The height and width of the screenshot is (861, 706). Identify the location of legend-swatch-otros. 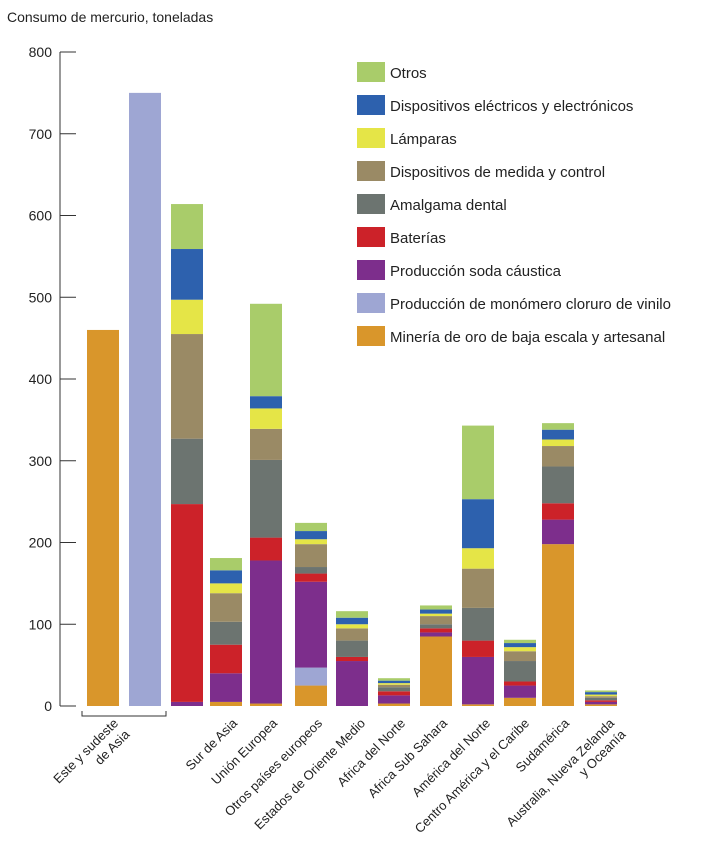
(371, 72).